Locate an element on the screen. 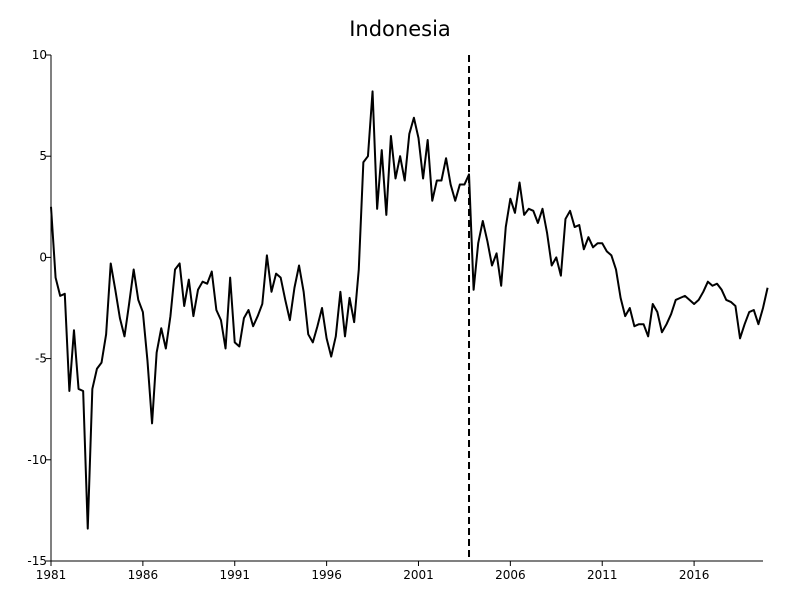 The width and height of the screenshot is (800, 604). x-tick-label: 2016 is located at coordinates (694, 575).